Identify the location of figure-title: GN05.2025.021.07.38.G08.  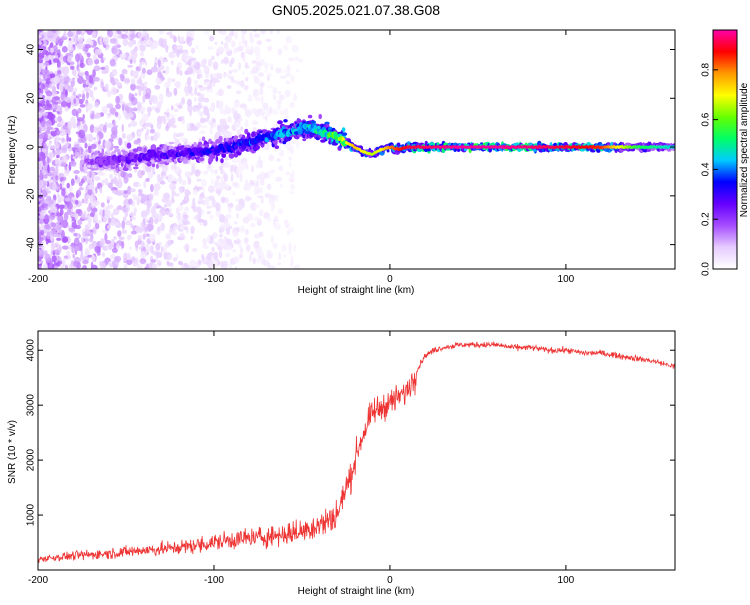
(356, 10).